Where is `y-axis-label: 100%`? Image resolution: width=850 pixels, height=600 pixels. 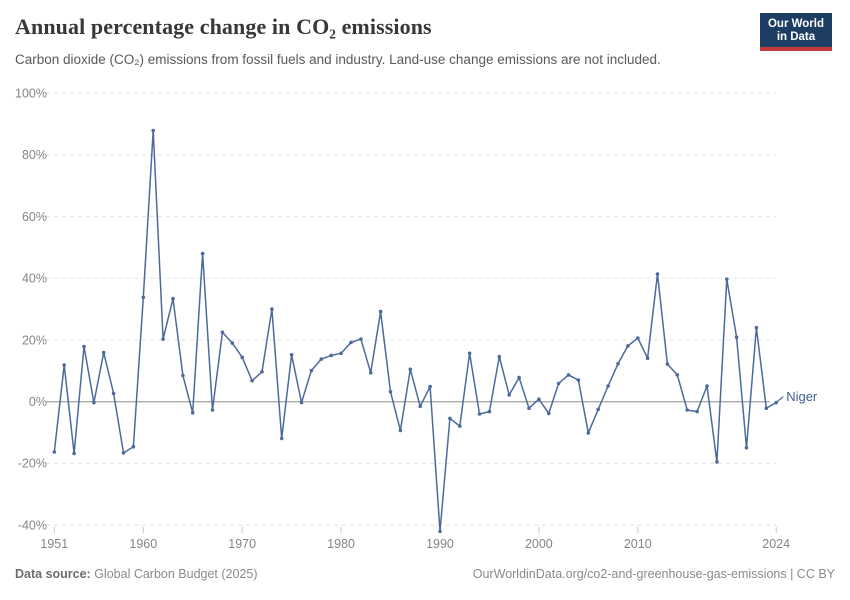 y-axis-label: 100% is located at coordinates (31, 94).